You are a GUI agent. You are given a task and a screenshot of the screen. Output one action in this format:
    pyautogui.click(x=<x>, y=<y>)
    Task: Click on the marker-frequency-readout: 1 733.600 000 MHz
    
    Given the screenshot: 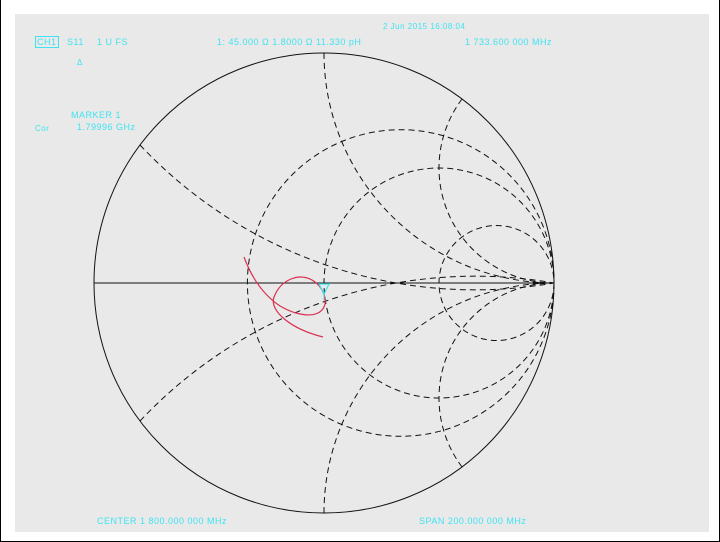 What is the action you would take?
    pyautogui.click(x=509, y=42)
    